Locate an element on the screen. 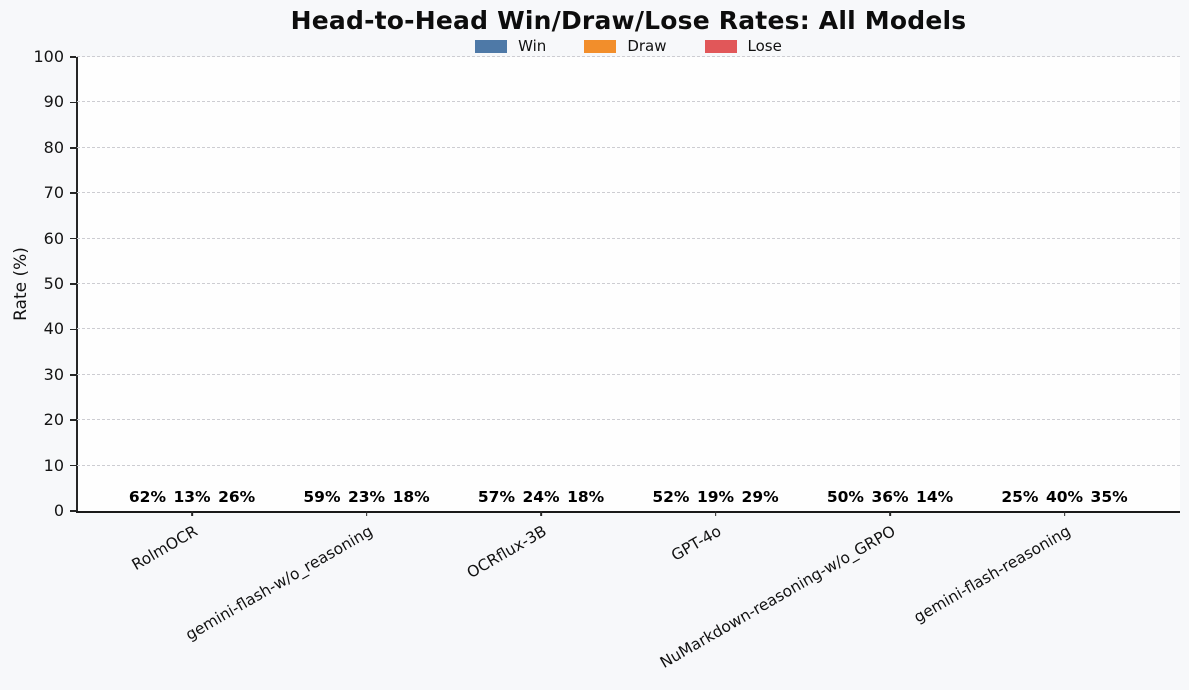 Image resolution: width=1189 pixels, height=690 pixels. bar-value-label: 19% is located at coordinates (715, 497).